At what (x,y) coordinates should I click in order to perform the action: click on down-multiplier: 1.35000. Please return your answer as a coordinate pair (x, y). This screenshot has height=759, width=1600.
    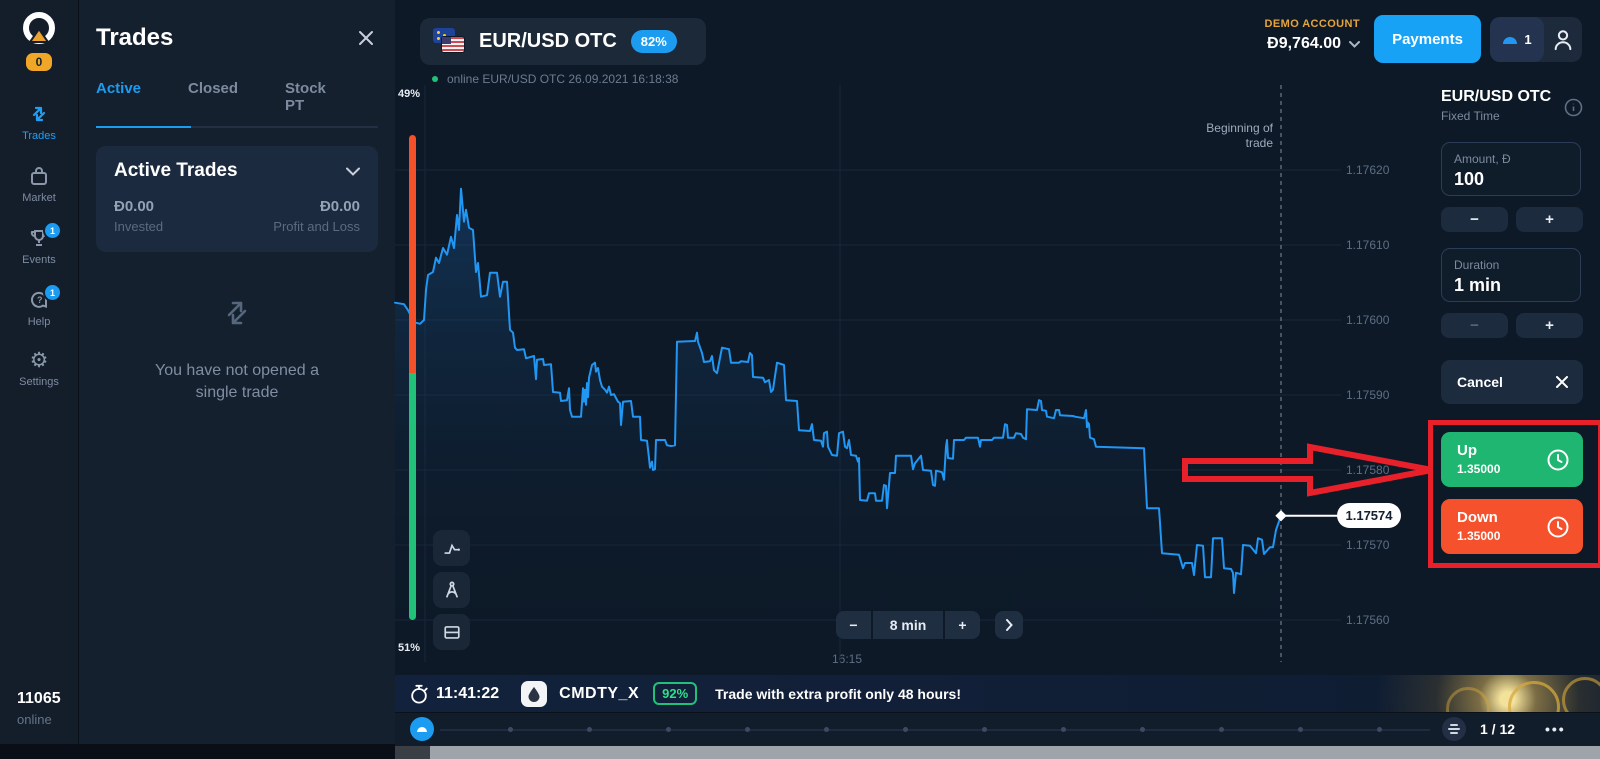
    Looking at the image, I should click on (1479, 535).